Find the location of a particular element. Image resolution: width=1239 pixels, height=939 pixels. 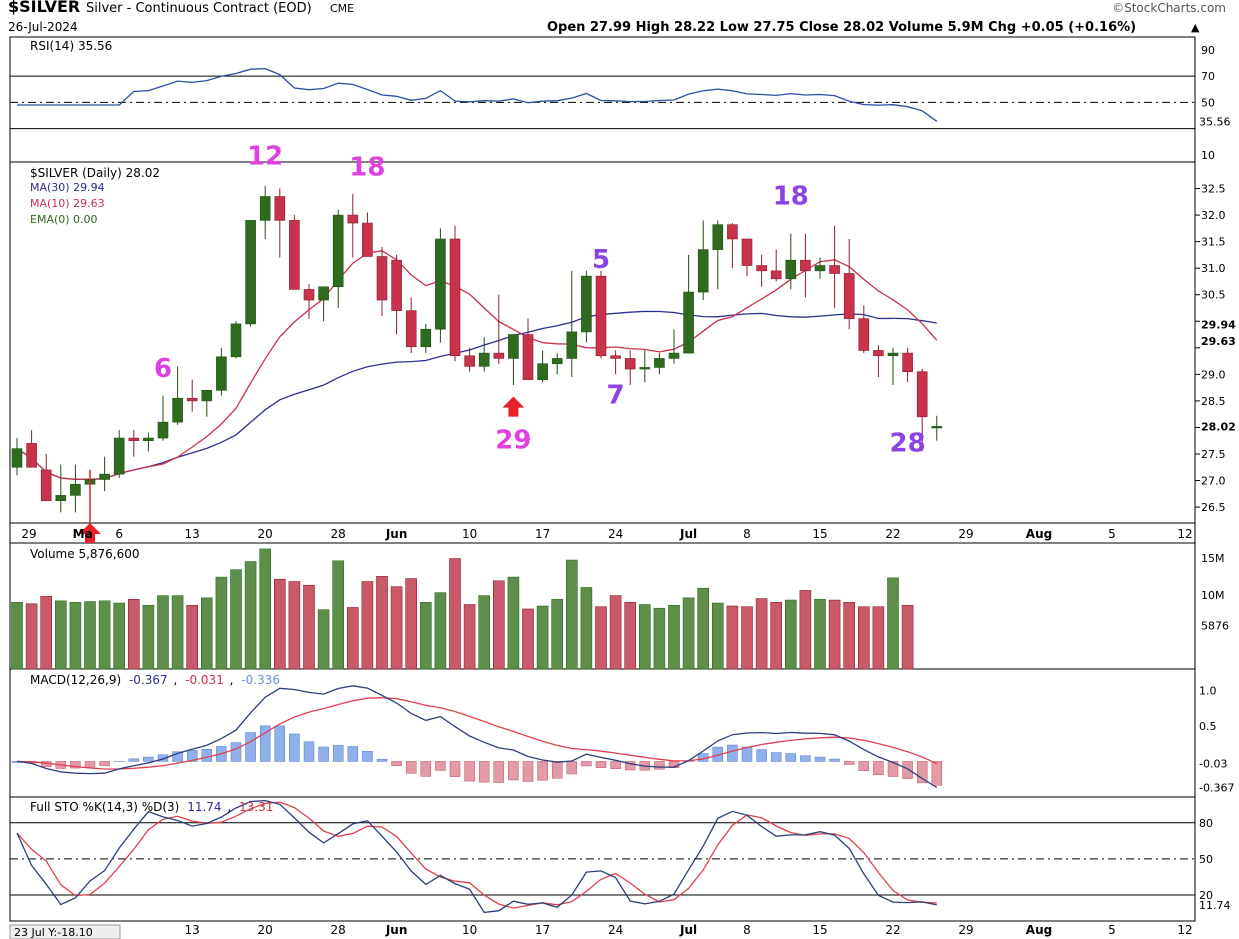

macd-value: -0.367 is located at coordinates (148, 680).